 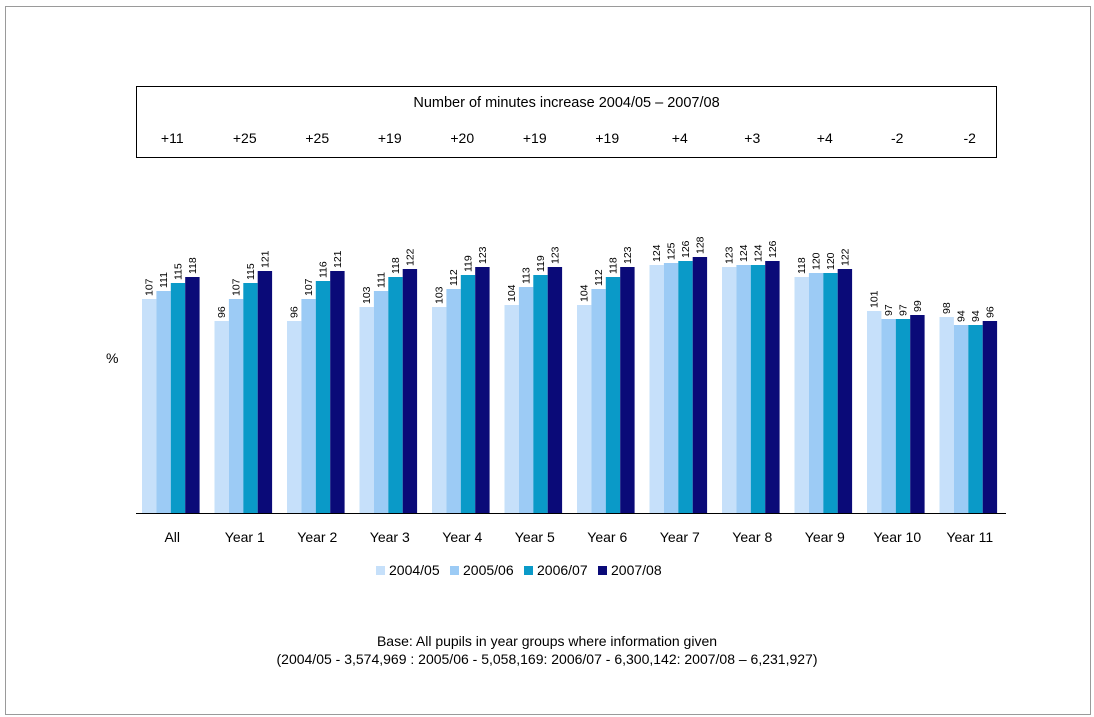 What do you see at coordinates (541, 263) in the screenshot?
I see `bar-data-label: 119` at bounding box center [541, 263].